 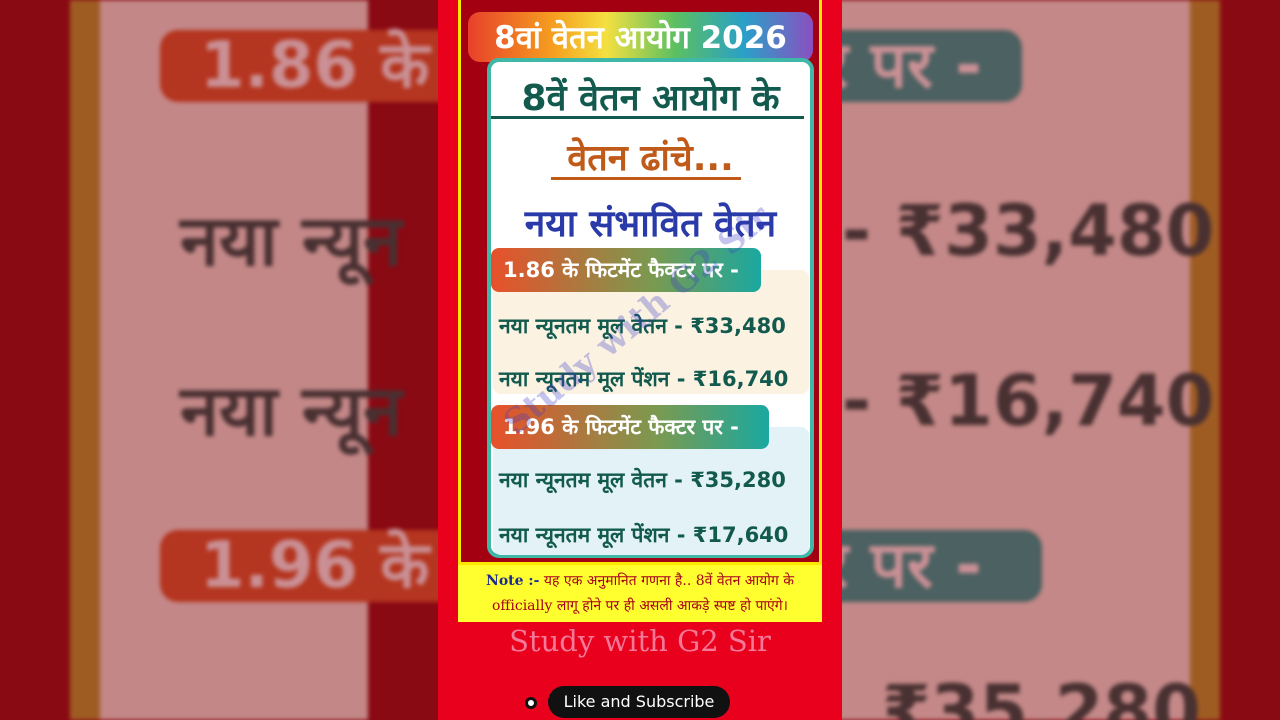 I want to click on bg-text: - ₹16,740, so click(x=1028, y=401).